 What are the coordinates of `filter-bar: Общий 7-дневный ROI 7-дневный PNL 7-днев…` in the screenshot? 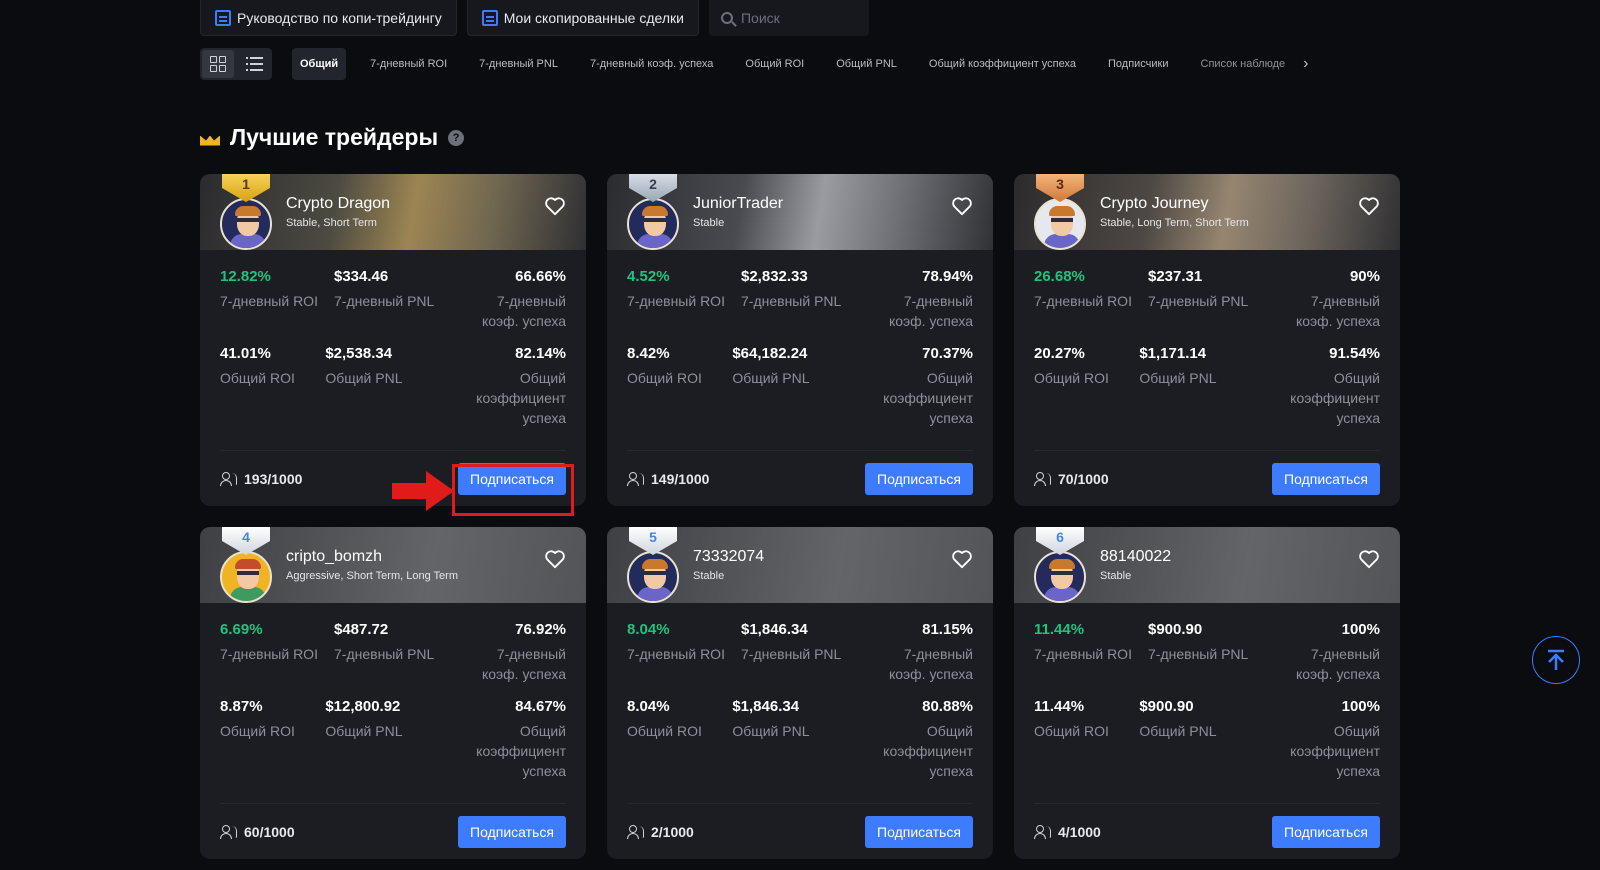 It's located at (754, 64).